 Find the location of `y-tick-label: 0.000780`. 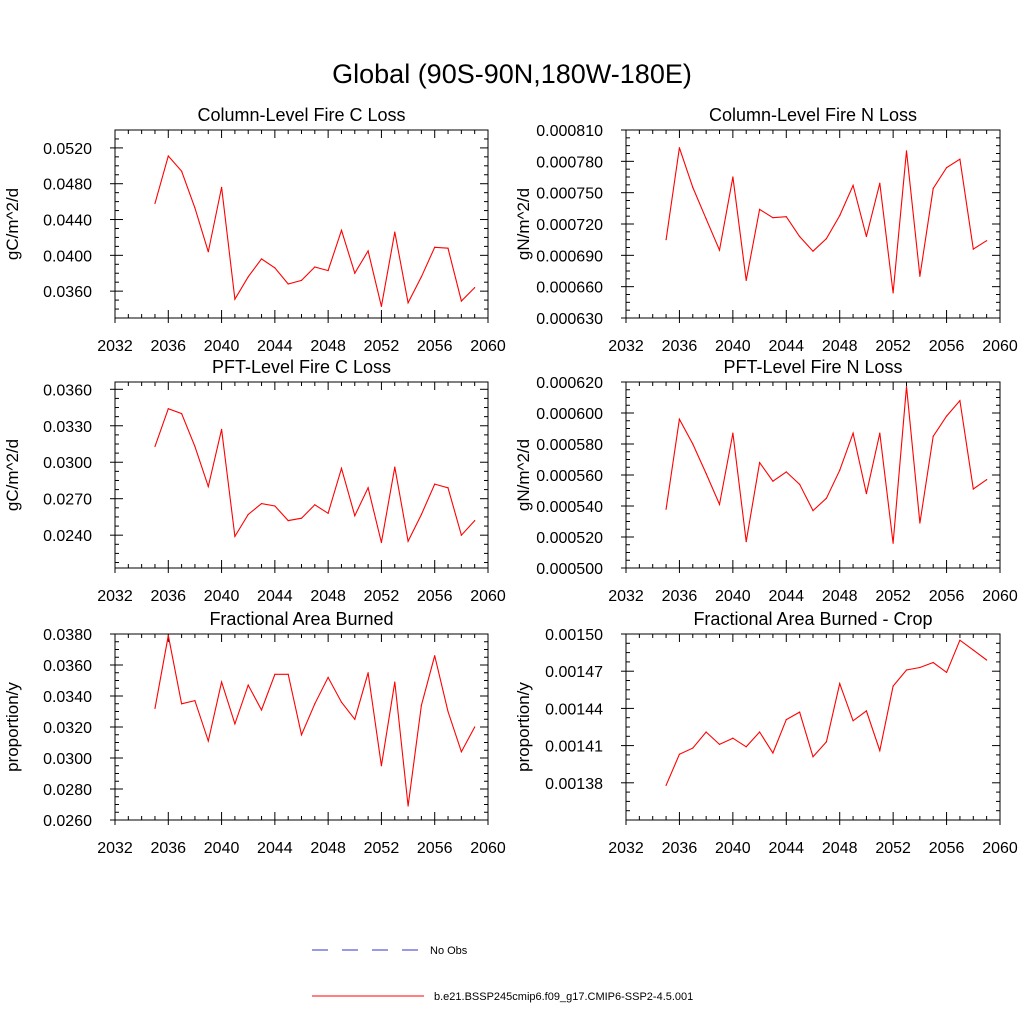

y-tick-label: 0.000780 is located at coordinates (569, 162).